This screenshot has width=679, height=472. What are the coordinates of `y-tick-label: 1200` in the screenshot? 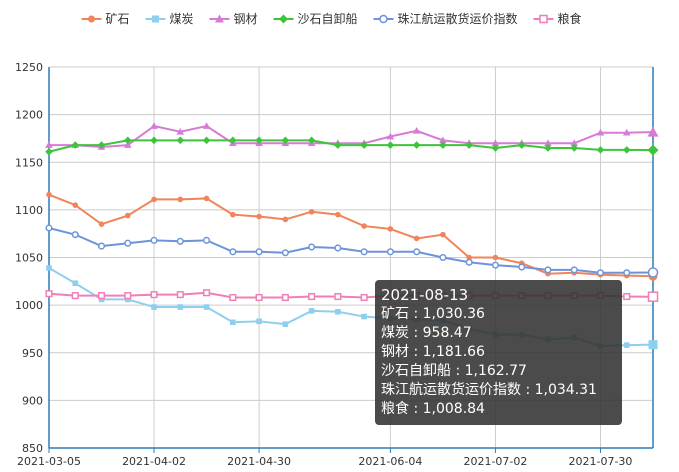 It's located at (29, 115).